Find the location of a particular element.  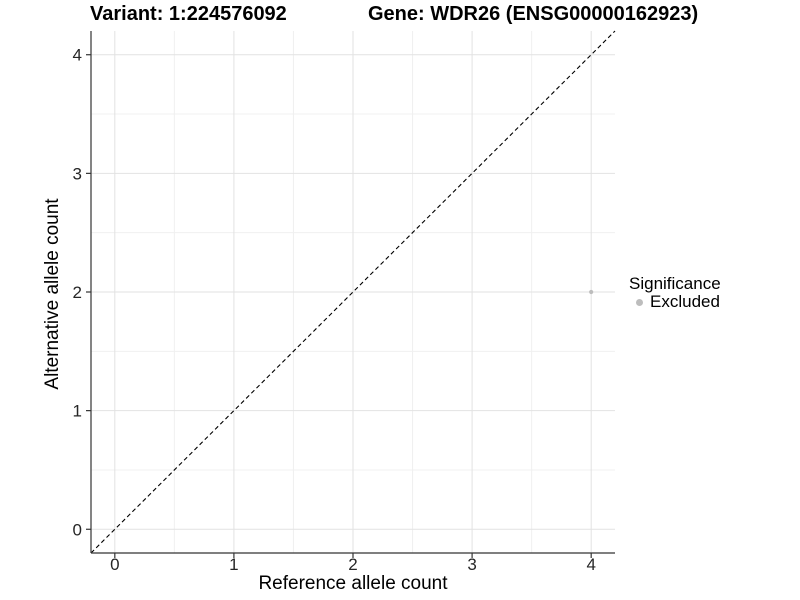

legend: Significance Excluded is located at coordinates (675, 293).